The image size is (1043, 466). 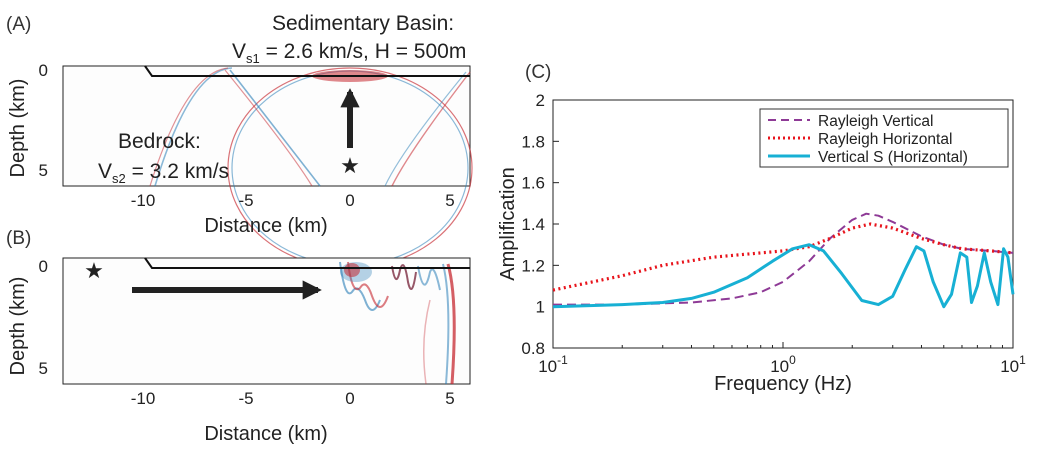 What do you see at coordinates (427, 342) in the screenshot?
I see `body-wave-faint` at bounding box center [427, 342].